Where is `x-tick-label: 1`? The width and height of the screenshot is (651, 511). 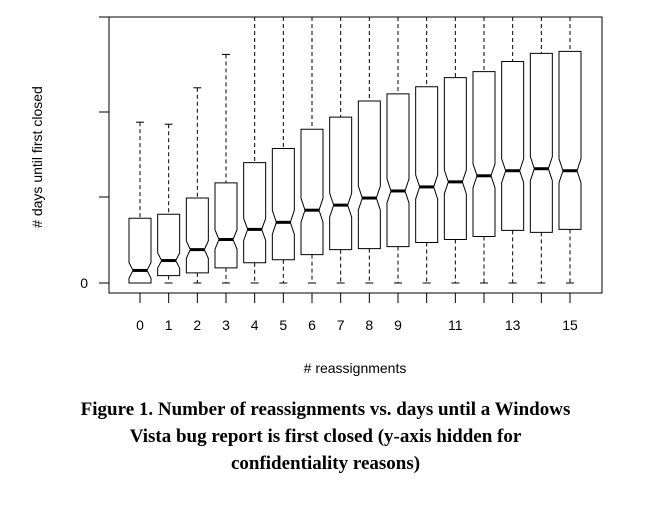 x-tick-label: 1 is located at coordinates (169, 325).